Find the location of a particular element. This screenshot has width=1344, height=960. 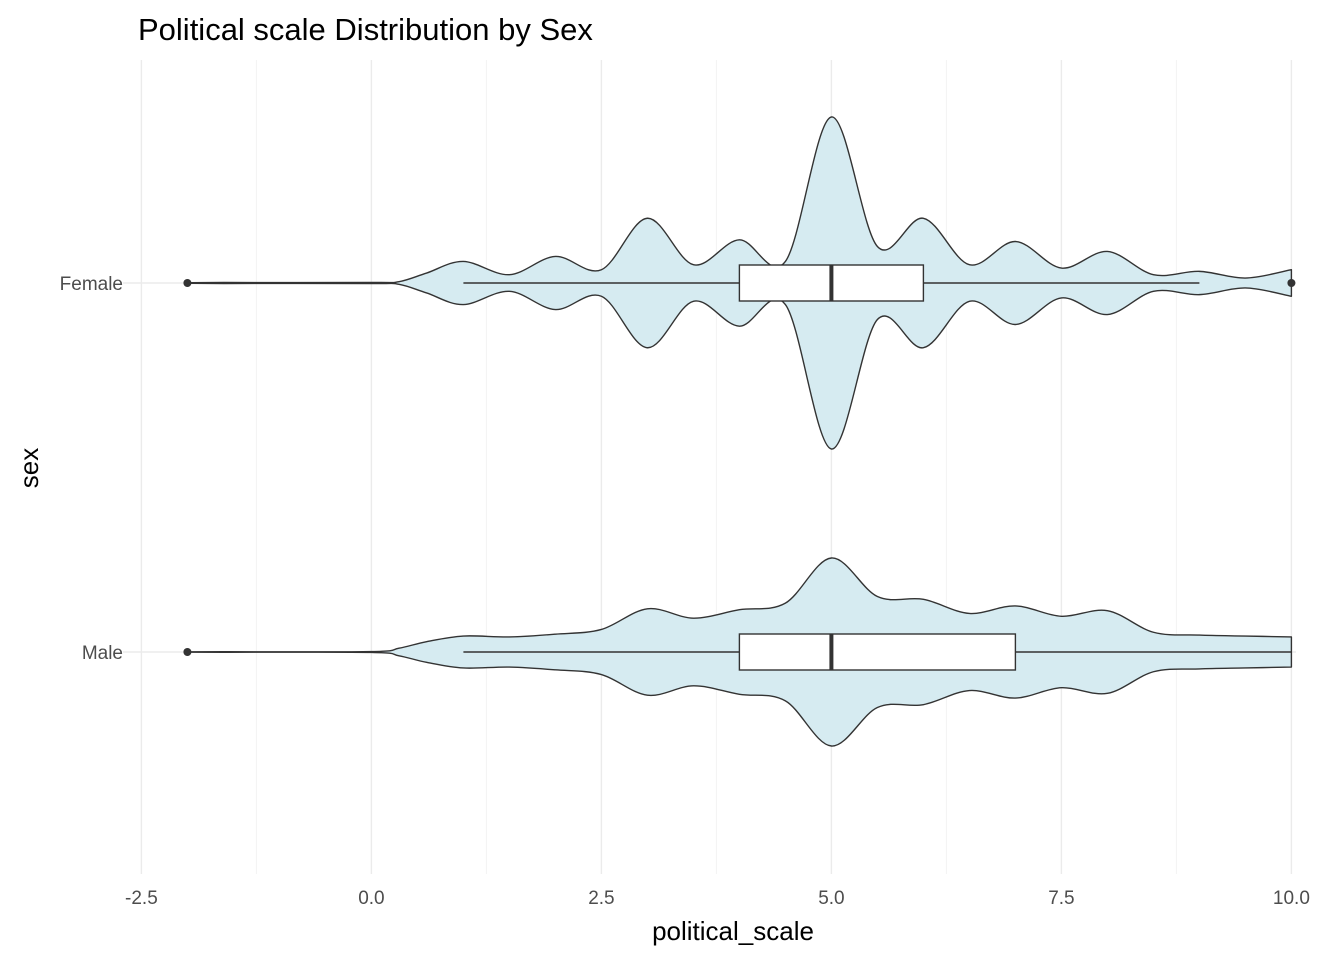

chart-title: Political scale Distribution by Sex is located at coordinates (365, 29).